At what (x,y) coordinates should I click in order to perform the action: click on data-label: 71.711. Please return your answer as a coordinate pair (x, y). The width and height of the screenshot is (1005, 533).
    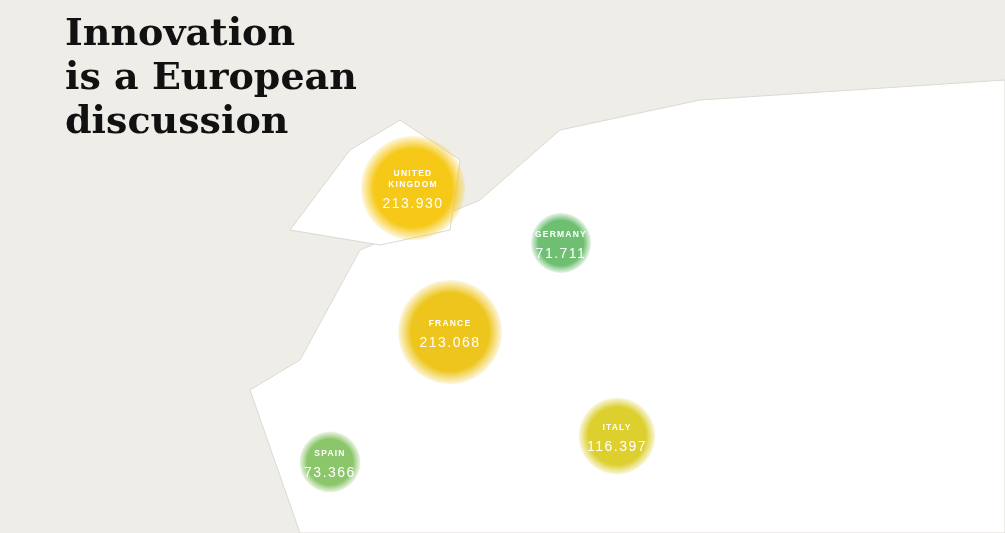
    Looking at the image, I should click on (561, 252).